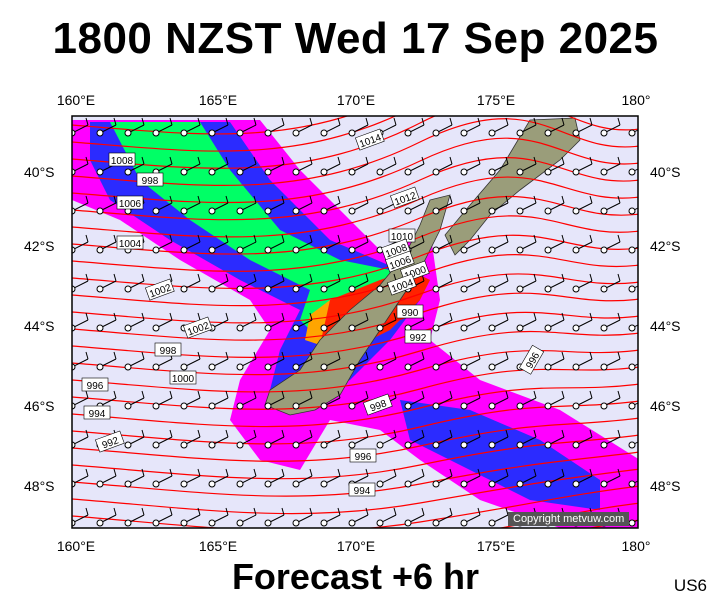 The height and width of the screenshot is (600, 711). I want to click on lon-label-top-170: 170°E, so click(356, 100).